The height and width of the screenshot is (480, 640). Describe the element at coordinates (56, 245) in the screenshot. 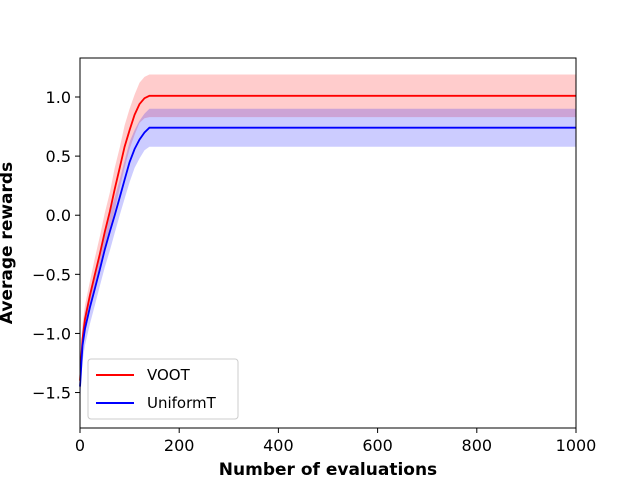

I see `y-axis-ticks: −1.5 −1.0 −0.5 0.0 0.5 1.0` at that location.